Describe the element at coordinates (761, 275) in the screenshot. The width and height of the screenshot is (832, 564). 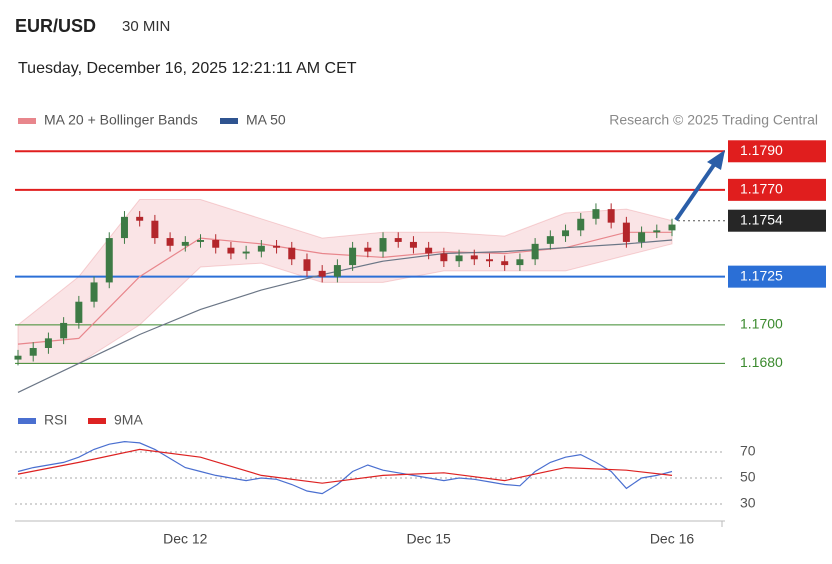
I see `level-label: 1.1725` at that location.